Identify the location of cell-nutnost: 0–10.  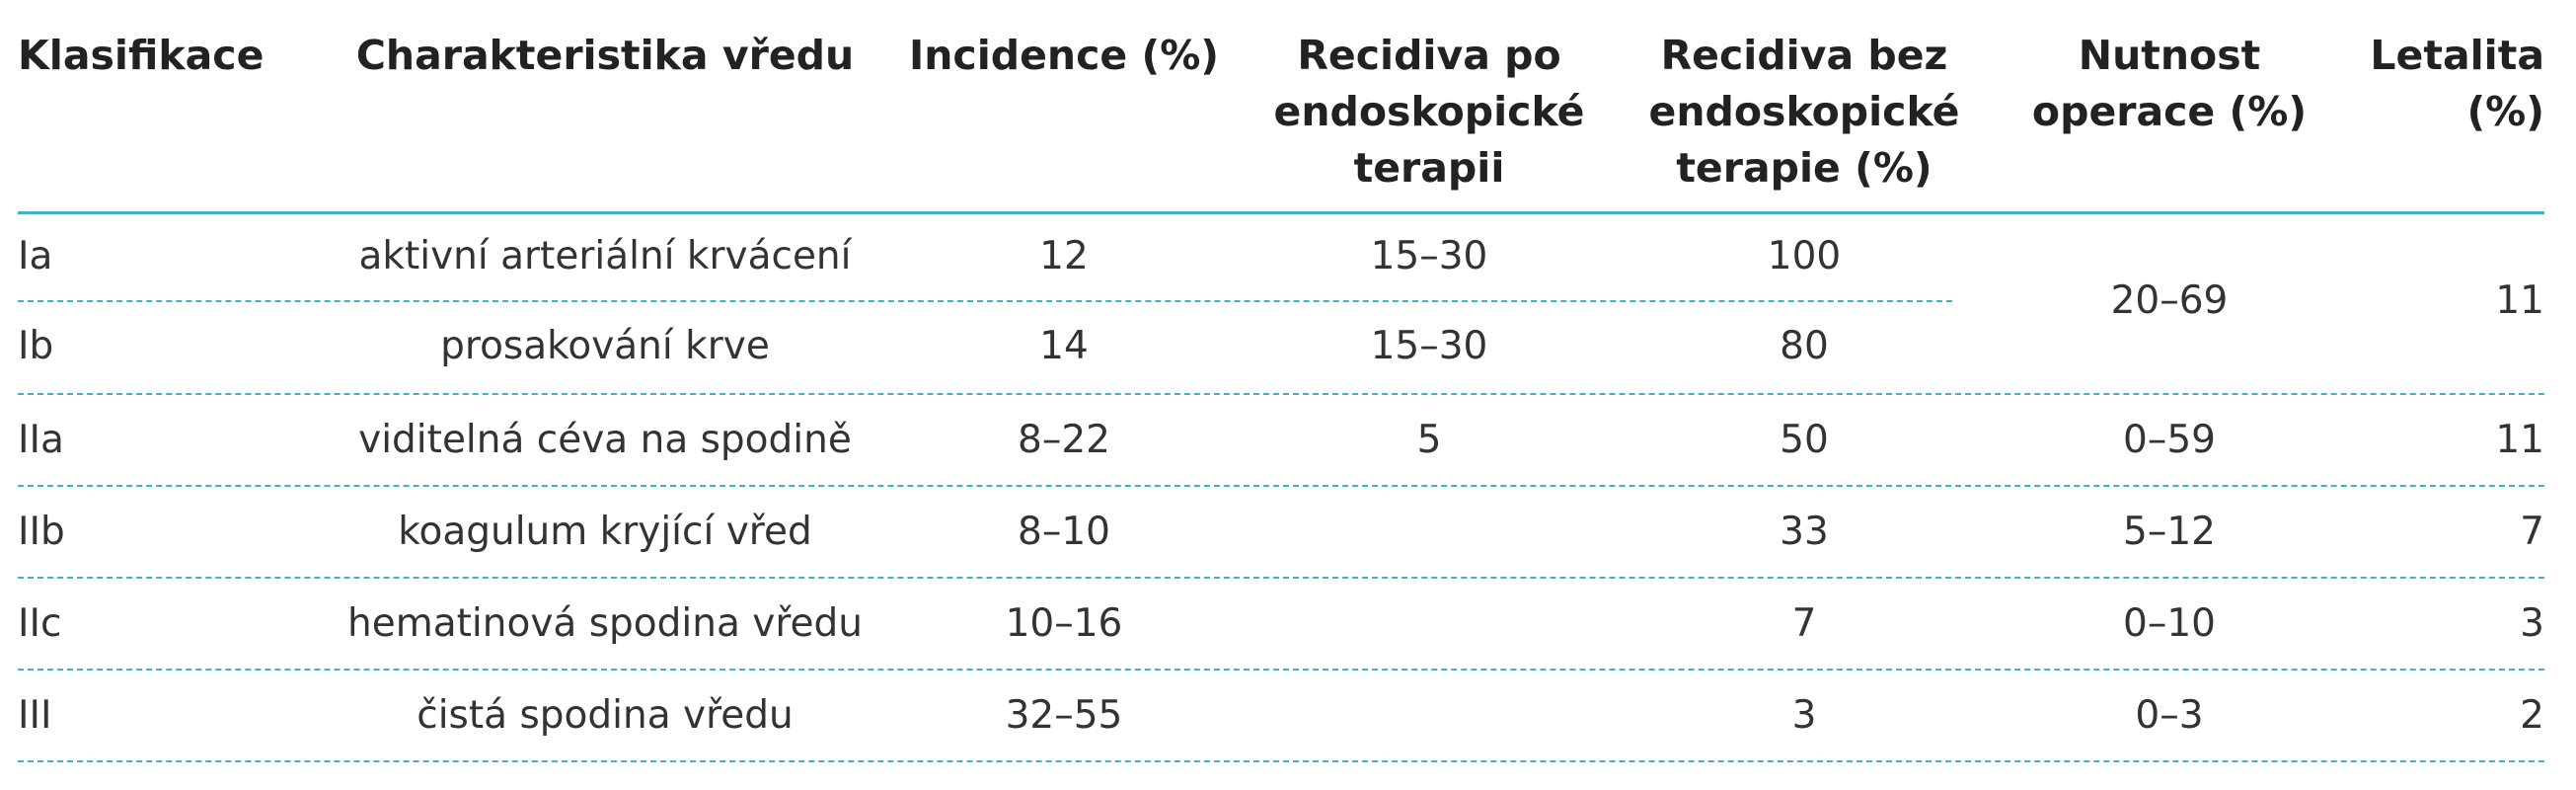
(2170, 624).